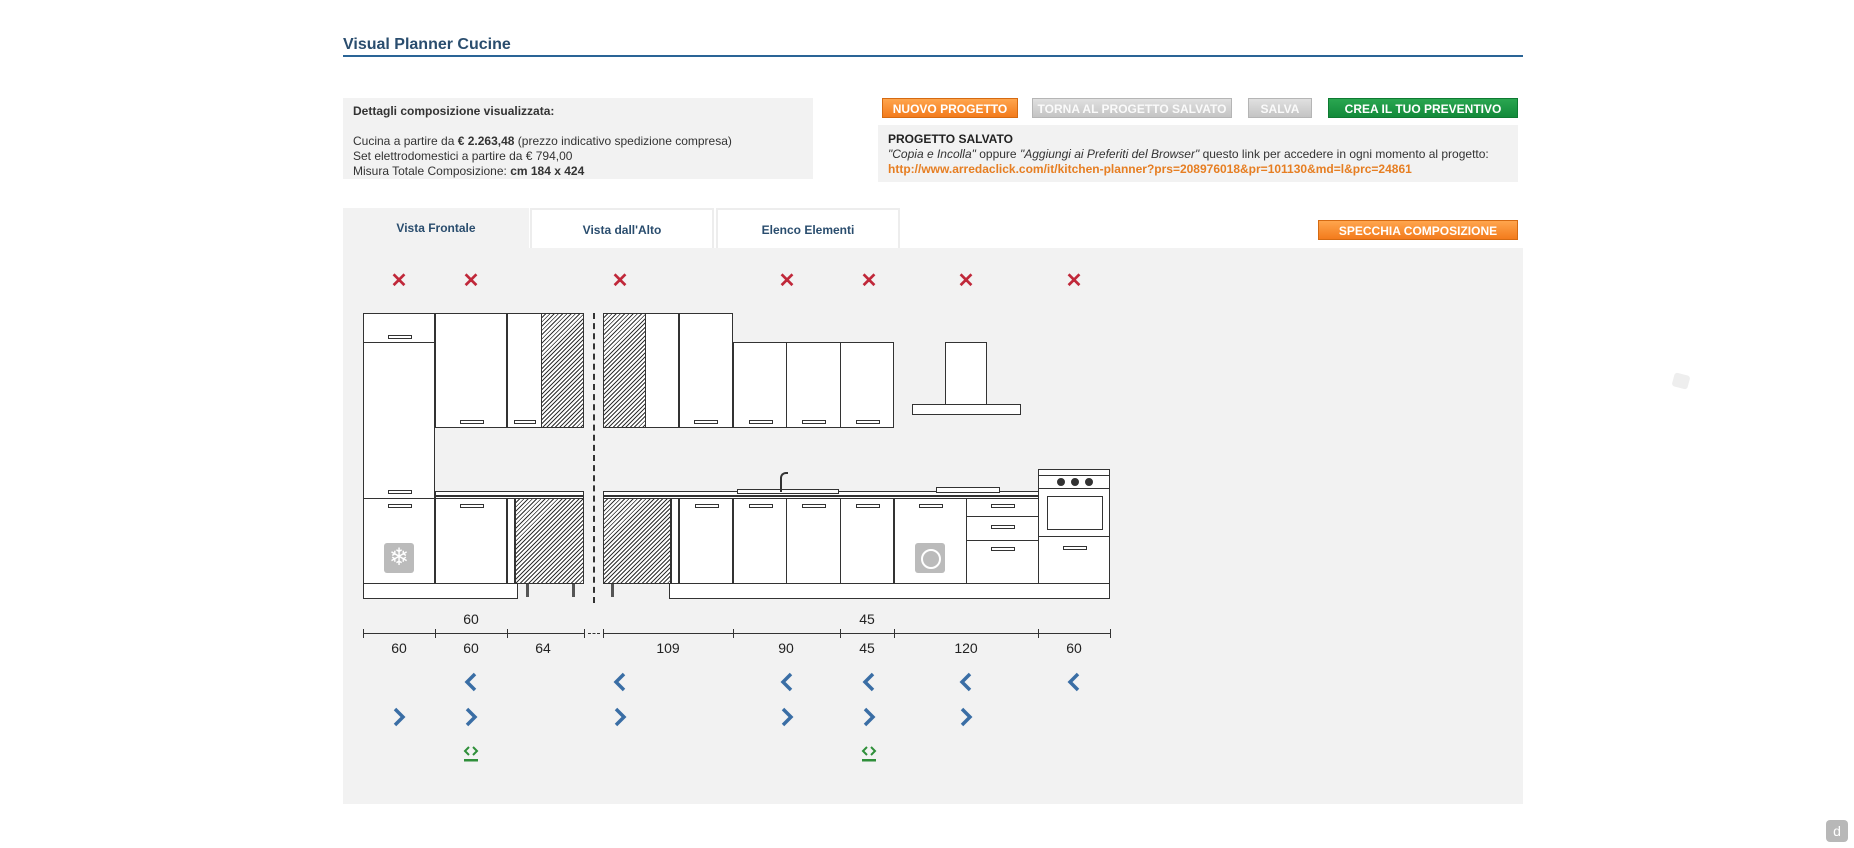  Describe the element at coordinates (1681, 381) in the screenshot. I see `floating-widget-icon` at that location.